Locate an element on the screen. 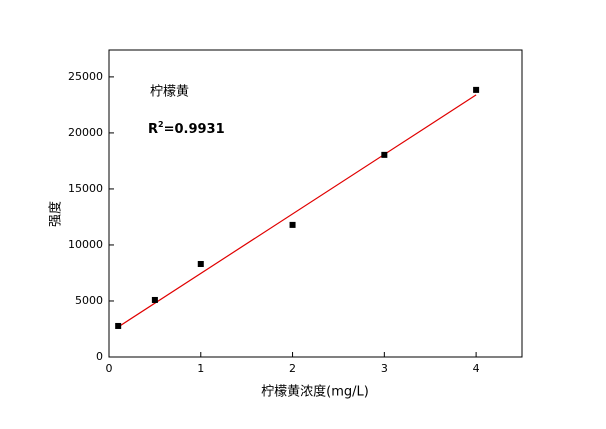  x-axis-title: 柠檬黄浓度(mg/L) is located at coordinates (315, 392).